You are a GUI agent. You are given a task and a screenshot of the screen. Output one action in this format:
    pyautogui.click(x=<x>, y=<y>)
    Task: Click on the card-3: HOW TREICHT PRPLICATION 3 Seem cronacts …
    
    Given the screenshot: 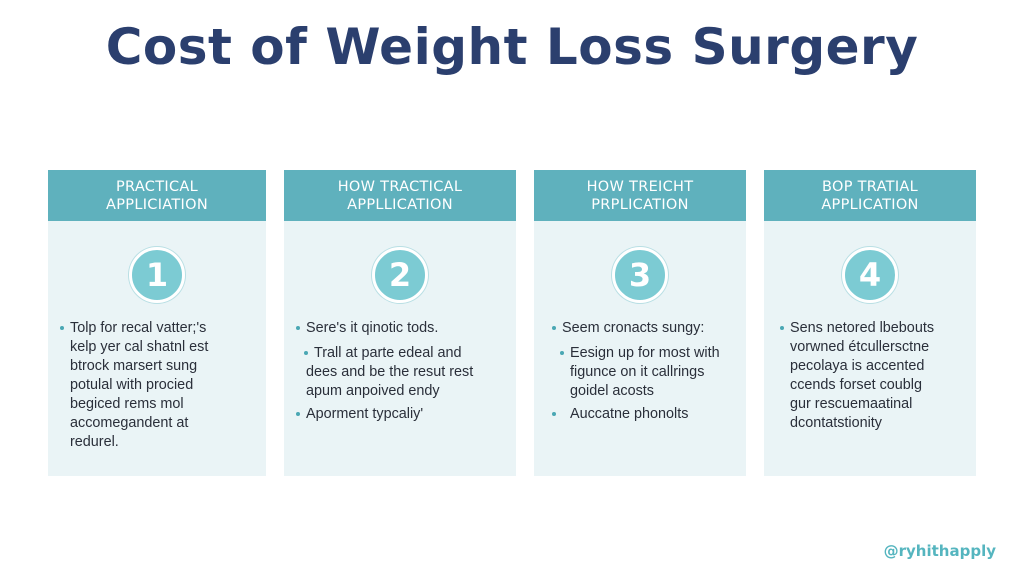 What is the action you would take?
    pyautogui.click(x=640, y=323)
    